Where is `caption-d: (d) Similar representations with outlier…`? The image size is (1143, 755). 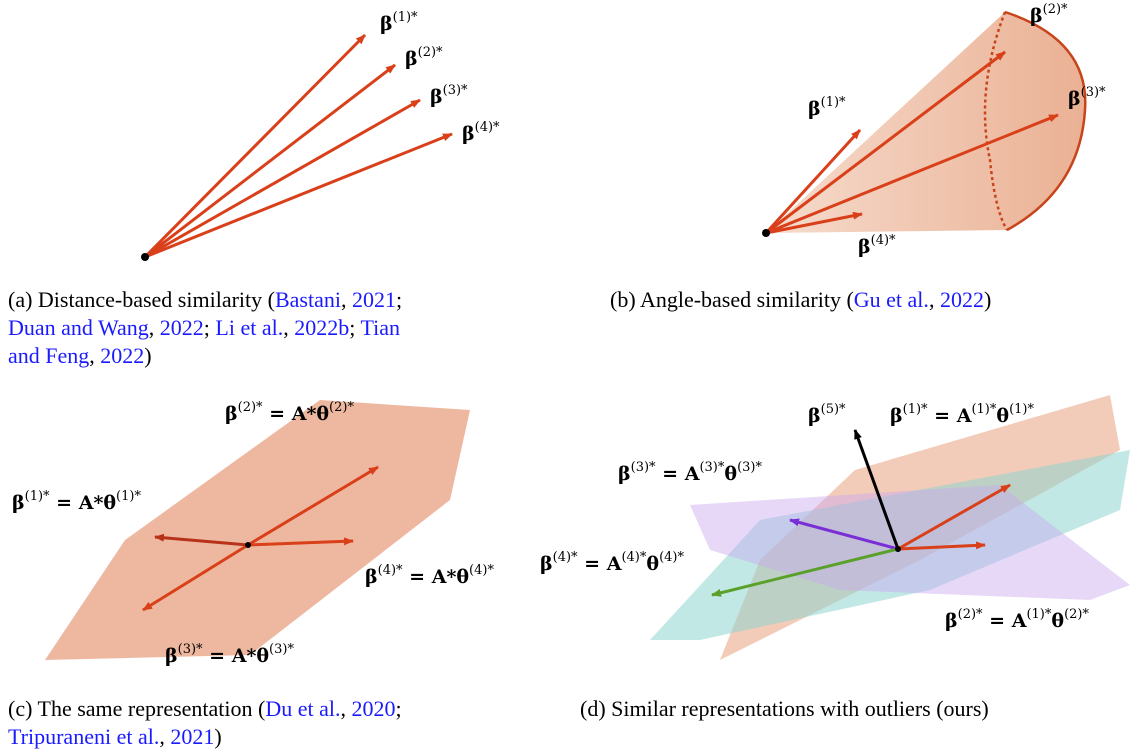 caption-d: (d) Similar representations with outlier… is located at coordinates (860, 709).